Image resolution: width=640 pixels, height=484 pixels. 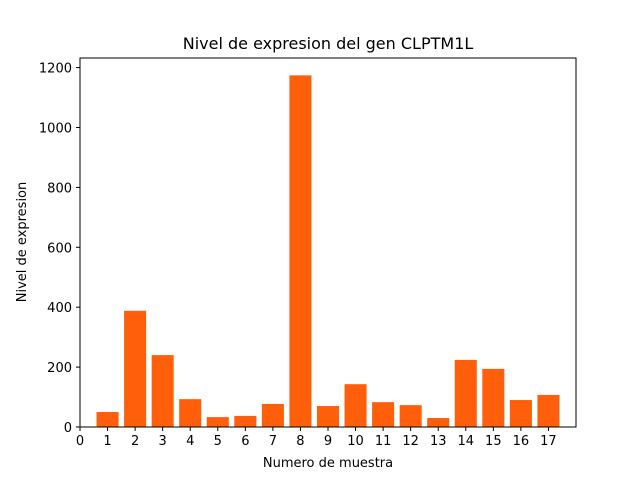 What do you see at coordinates (466, 441) in the screenshot?
I see `x-tick-label: 14` at bounding box center [466, 441].